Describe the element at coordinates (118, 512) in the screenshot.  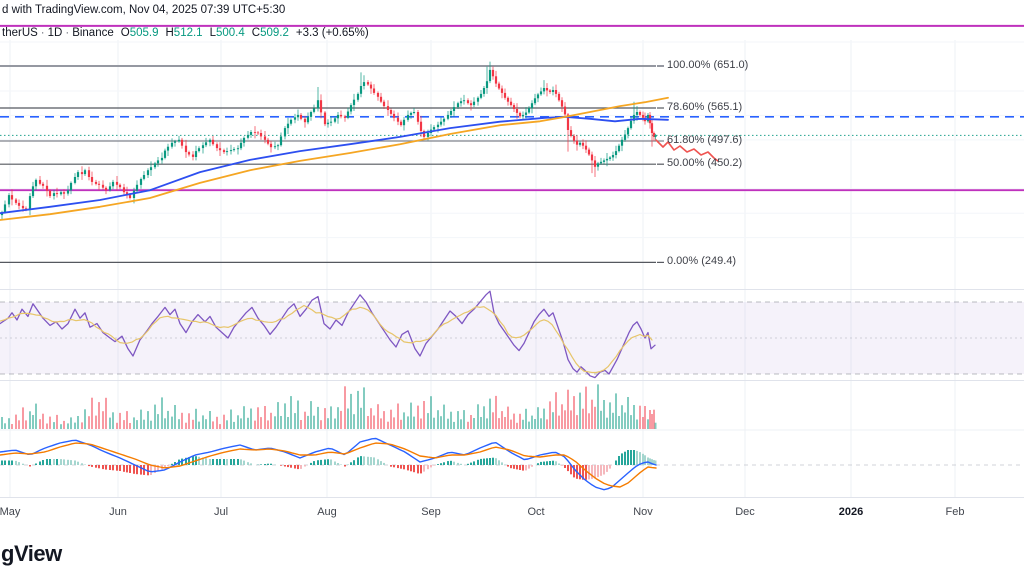
I see `x-axis-label: Jun` at that location.